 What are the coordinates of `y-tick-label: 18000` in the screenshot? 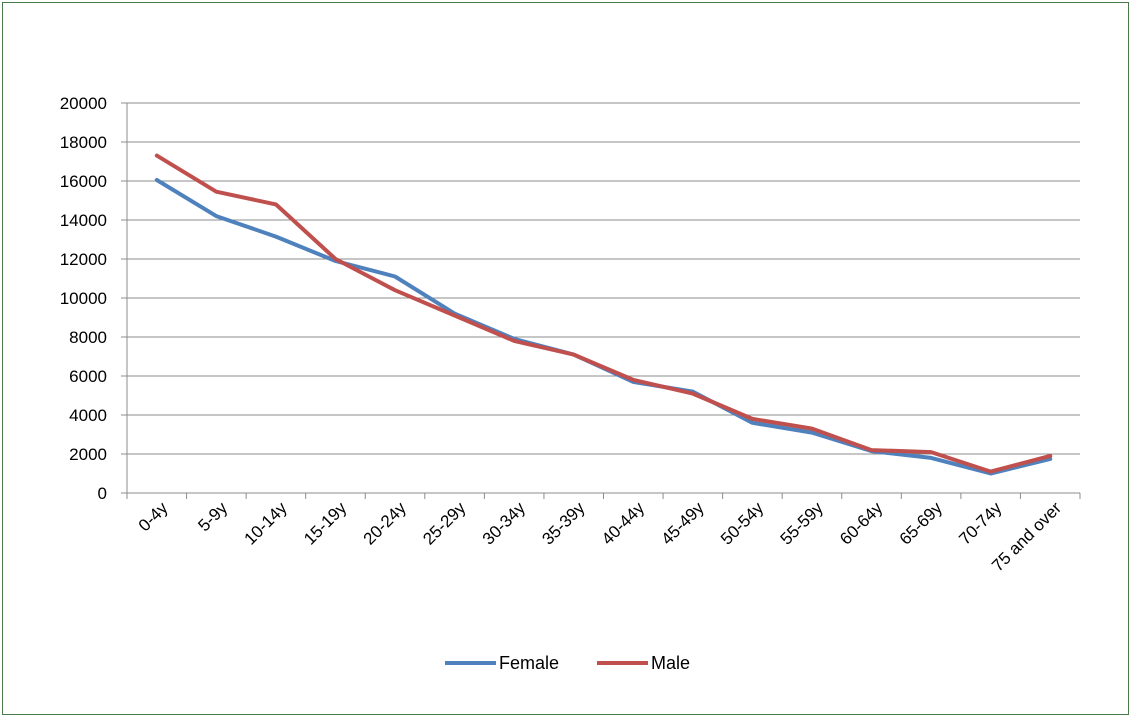 It's located at (83, 142).